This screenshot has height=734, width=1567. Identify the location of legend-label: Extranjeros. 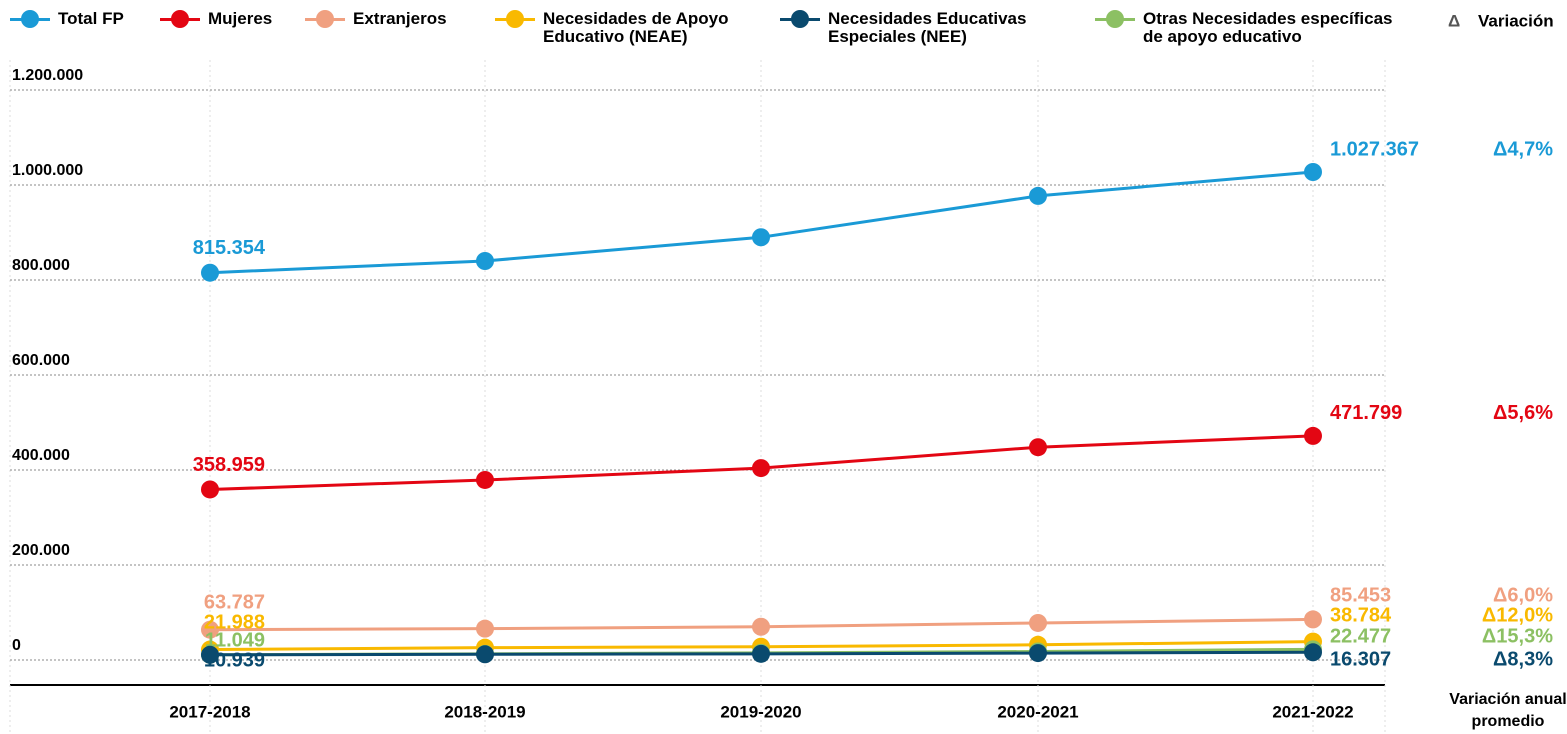
(400, 18).